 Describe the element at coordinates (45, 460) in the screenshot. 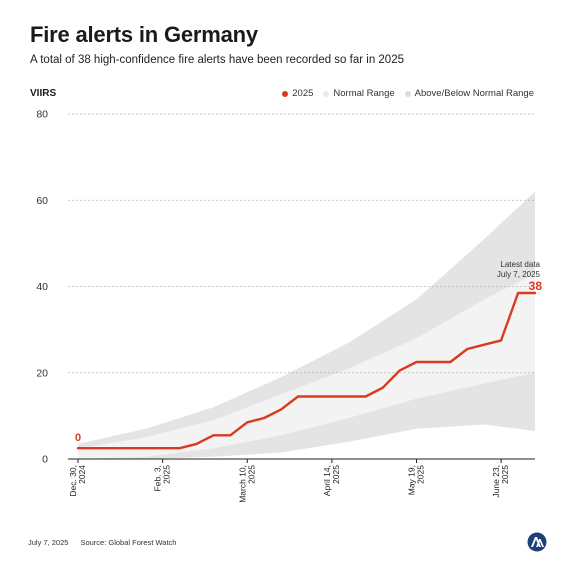

I see `y-tick-label-0: 0` at that location.